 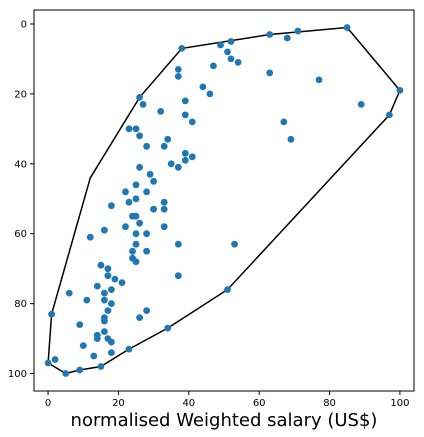 What do you see at coordinates (188, 403) in the screenshot?
I see `x-tick-label: 40` at bounding box center [188, 403].